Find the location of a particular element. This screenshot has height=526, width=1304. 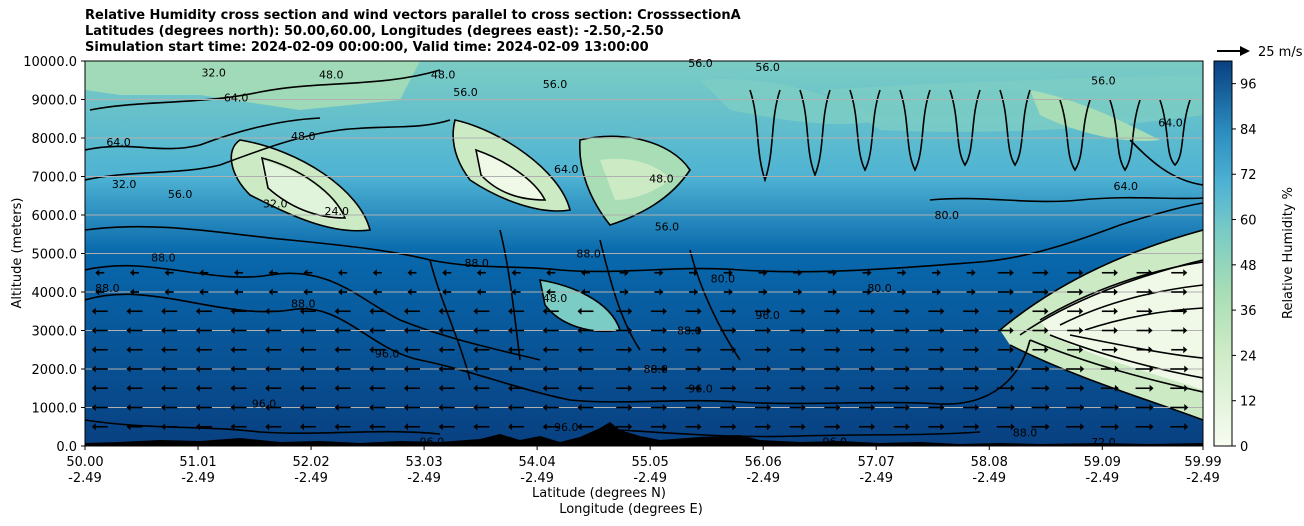

y-tick-label: 10000.0 is located at coordinates (50, 62).